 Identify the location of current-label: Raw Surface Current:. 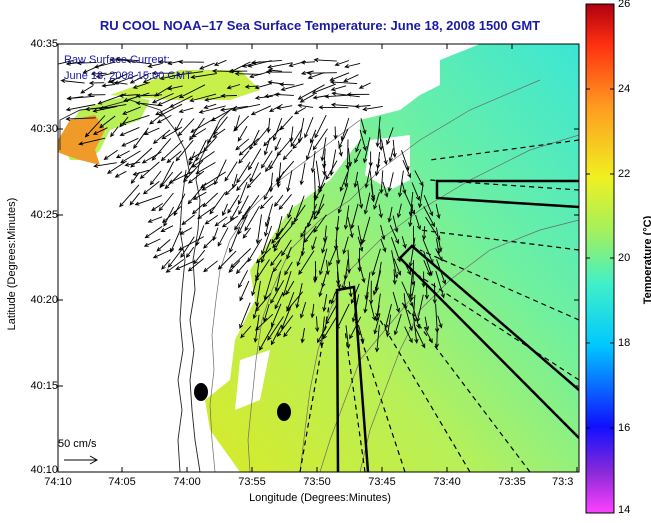
(117, 60).